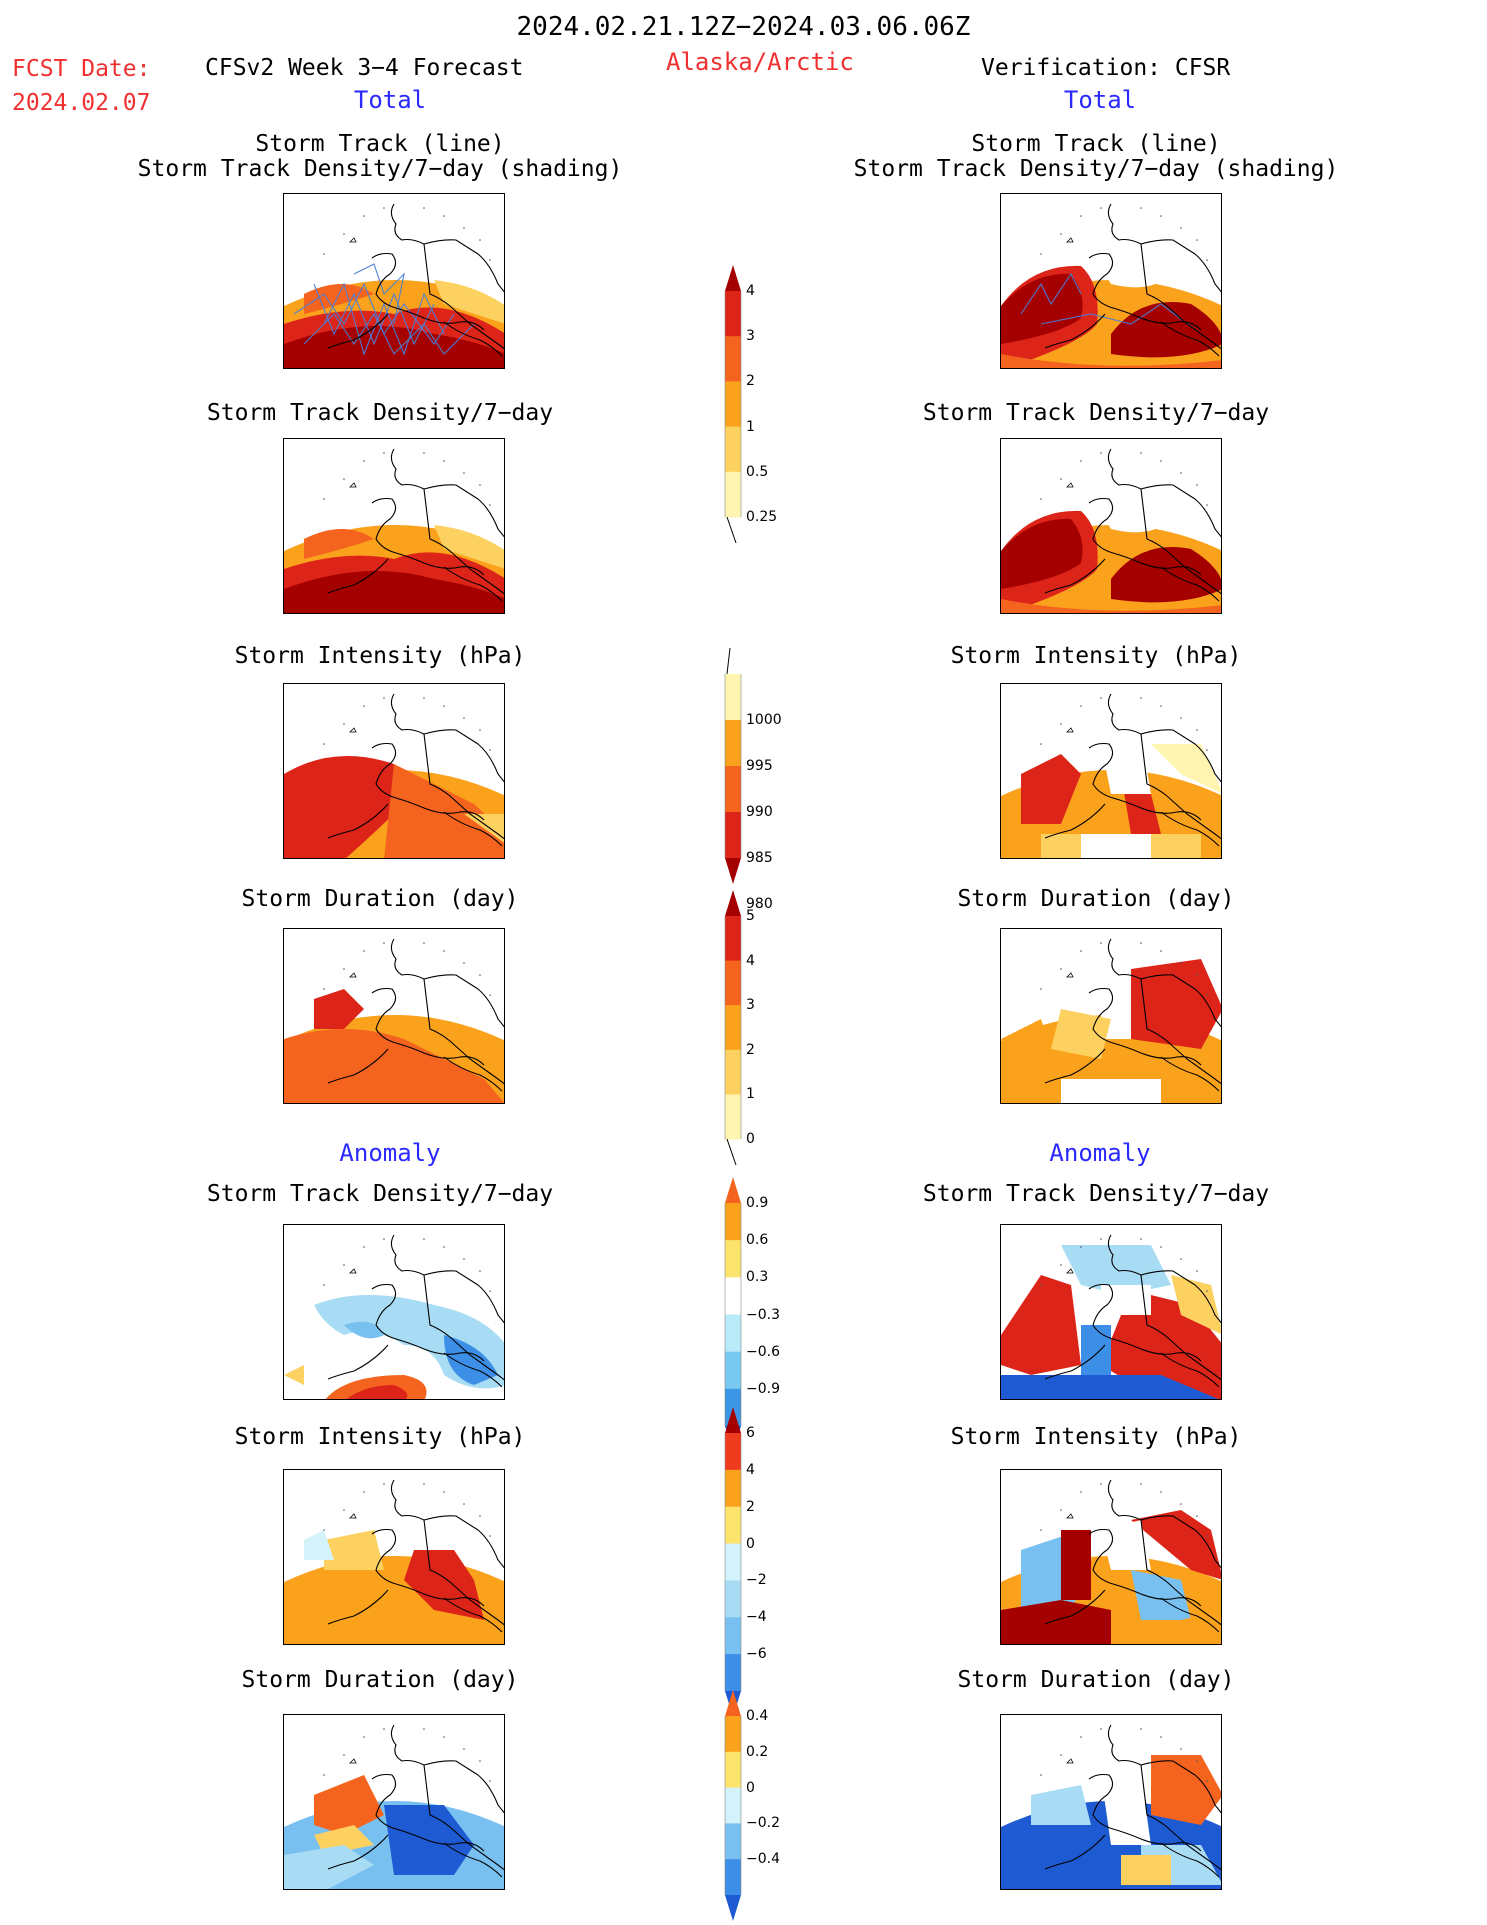 The image size is (1487, 1925). I want to click on map-density-anom-left, so click(394, 1312).